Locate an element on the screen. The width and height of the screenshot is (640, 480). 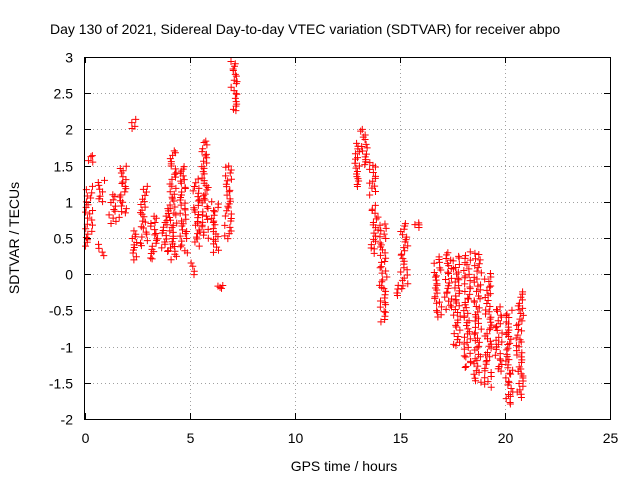
y-axis-label: SDTVAR / TECUs is located at coordinates (14, 238).